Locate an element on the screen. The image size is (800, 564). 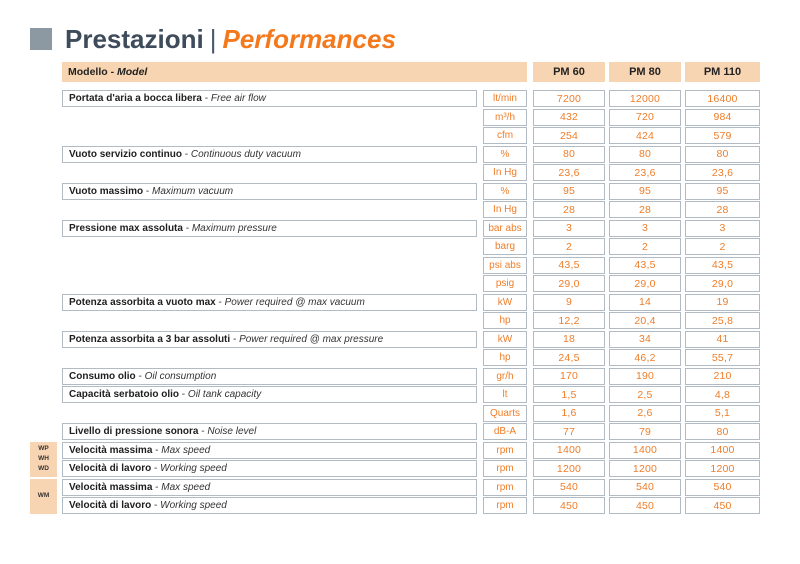
table-row: In Hg 28 28 28 is located at coordinates (411, 209).